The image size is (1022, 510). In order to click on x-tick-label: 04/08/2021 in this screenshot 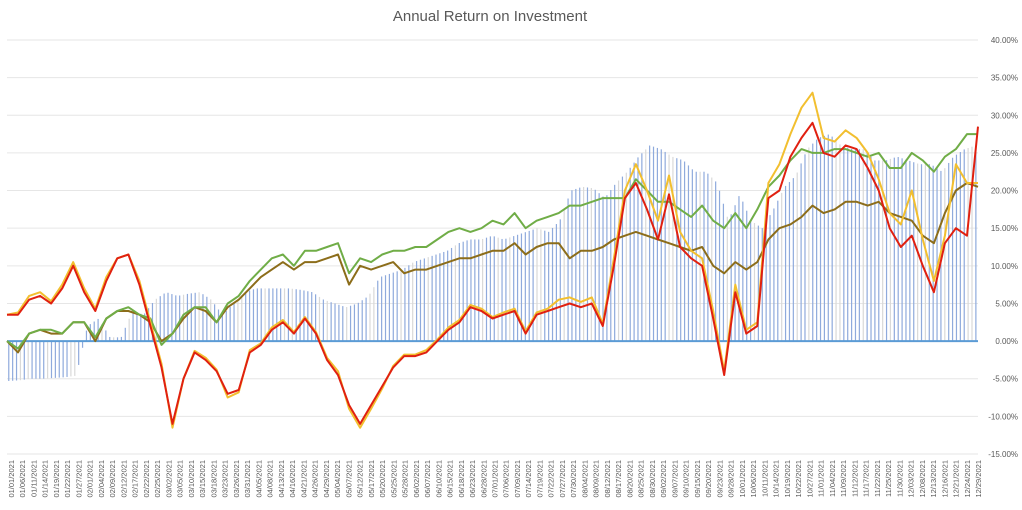, I will do `click(270, 479)`.